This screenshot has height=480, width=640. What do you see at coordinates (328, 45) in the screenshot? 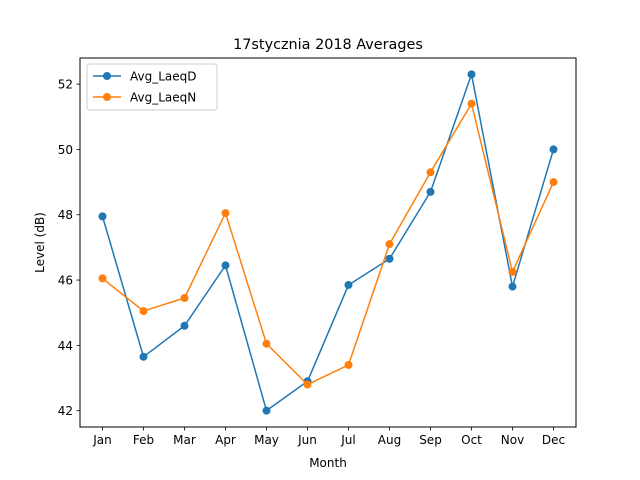
I see `chart-title: 17stycznia 2018 Averages` at bounding box center [328, 45].